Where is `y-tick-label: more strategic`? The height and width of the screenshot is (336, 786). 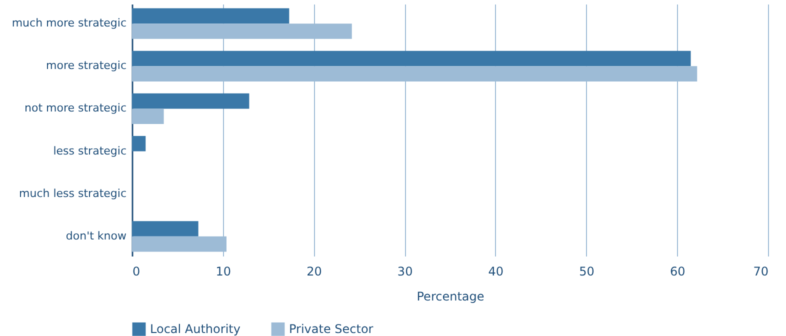
y-tick-label: more strategic is located at coordinates (86, 65).